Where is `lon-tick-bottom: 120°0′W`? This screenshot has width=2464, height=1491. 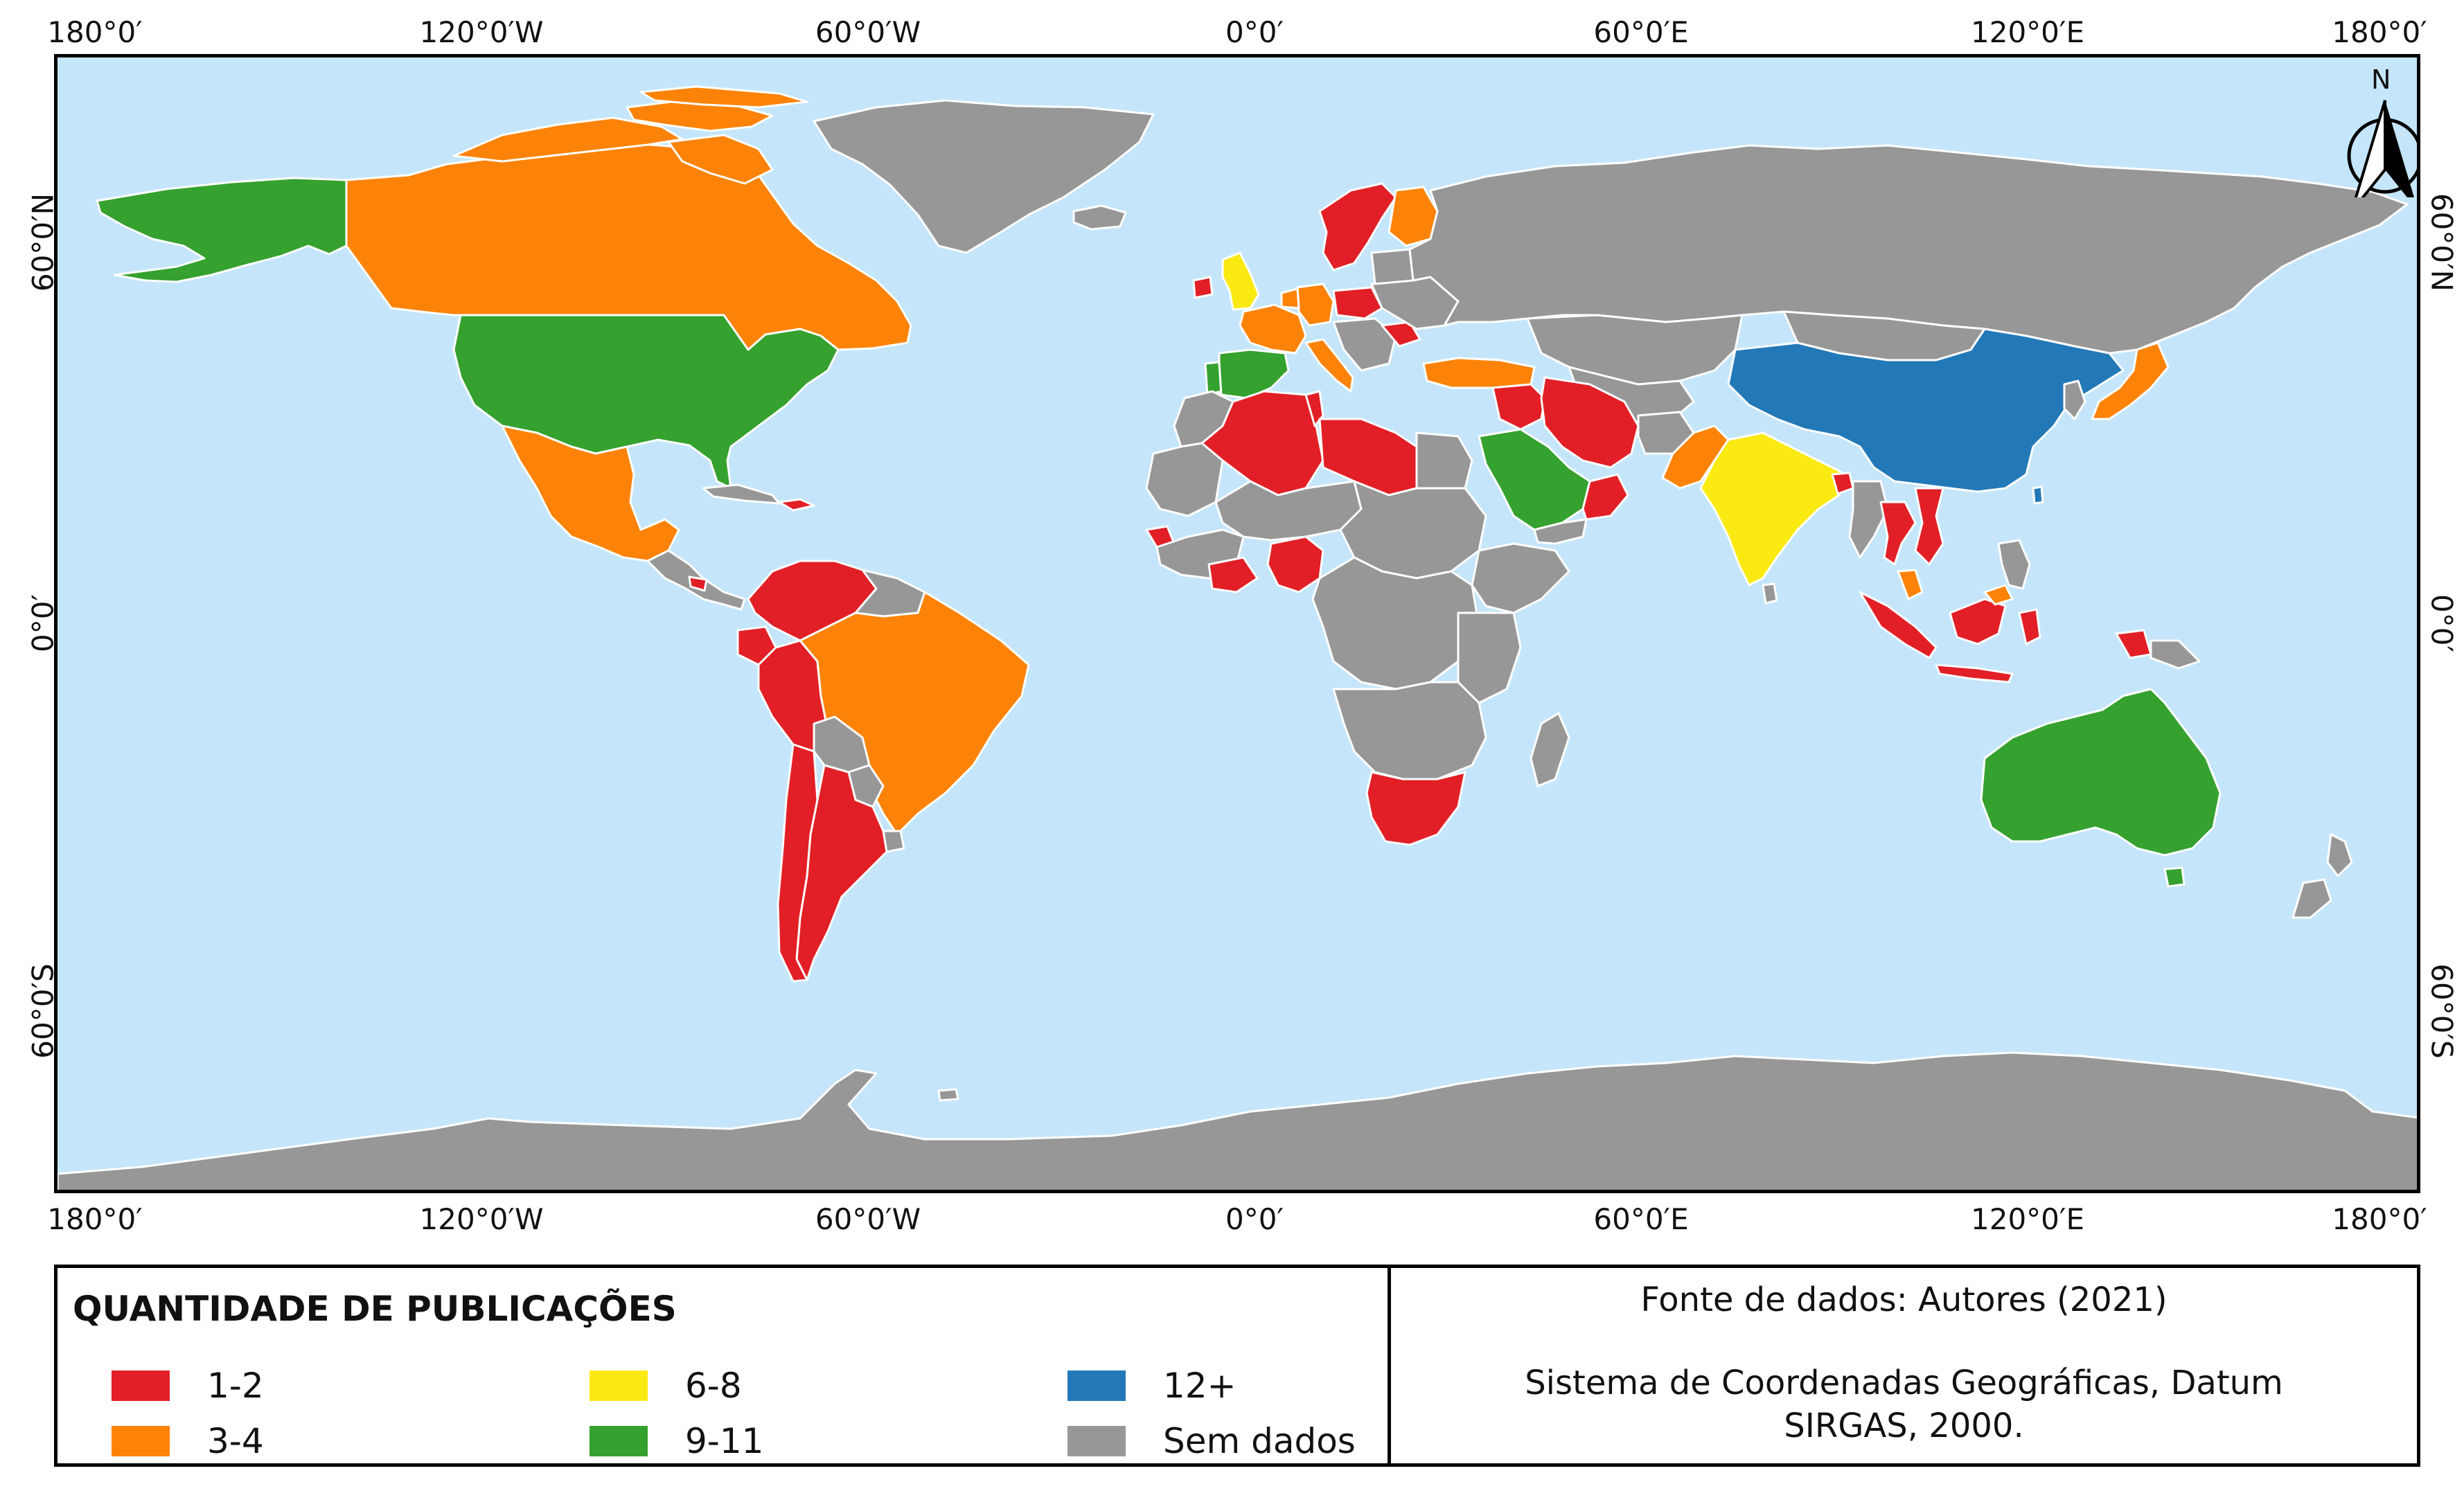
lon-tick-bottom: 120°0′W is located at coordinates (481, 1219).